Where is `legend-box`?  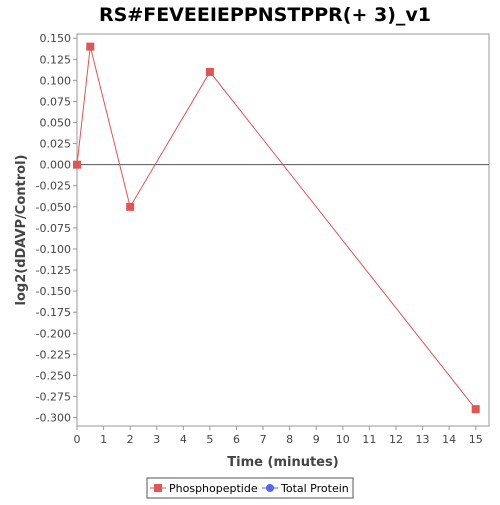
legend-box is located at coordinates (250, 488).